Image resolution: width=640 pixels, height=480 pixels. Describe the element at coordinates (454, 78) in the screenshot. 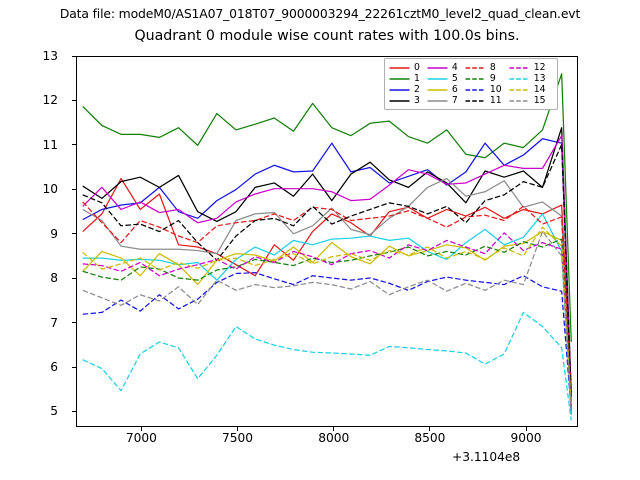

I see `legend-label-5: 5` at that location.